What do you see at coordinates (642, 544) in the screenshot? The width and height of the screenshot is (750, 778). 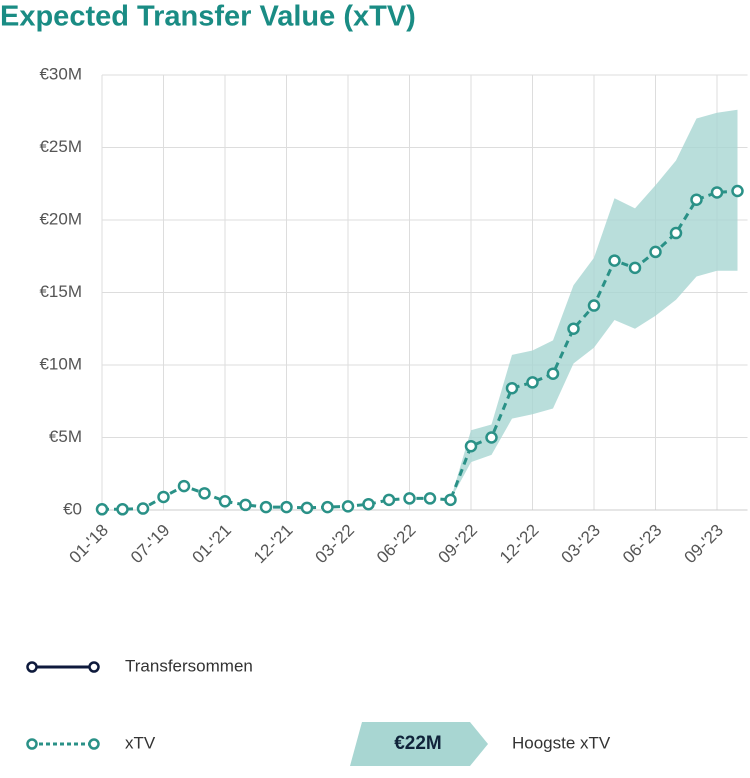 I see `x-tick-label: 06-'23` at bounding box center [642, 544].